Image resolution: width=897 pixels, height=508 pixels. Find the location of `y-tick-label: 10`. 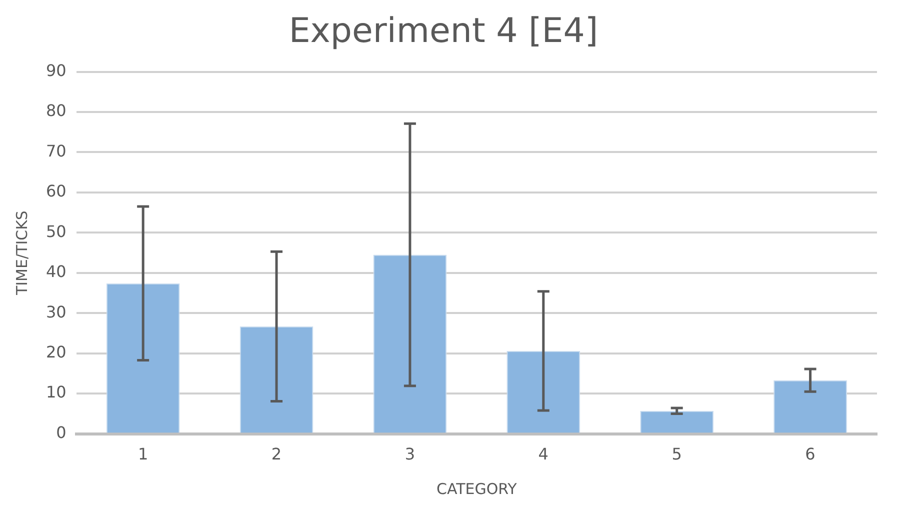

y-tick-label: 10 is located at coordinates (56, 392).